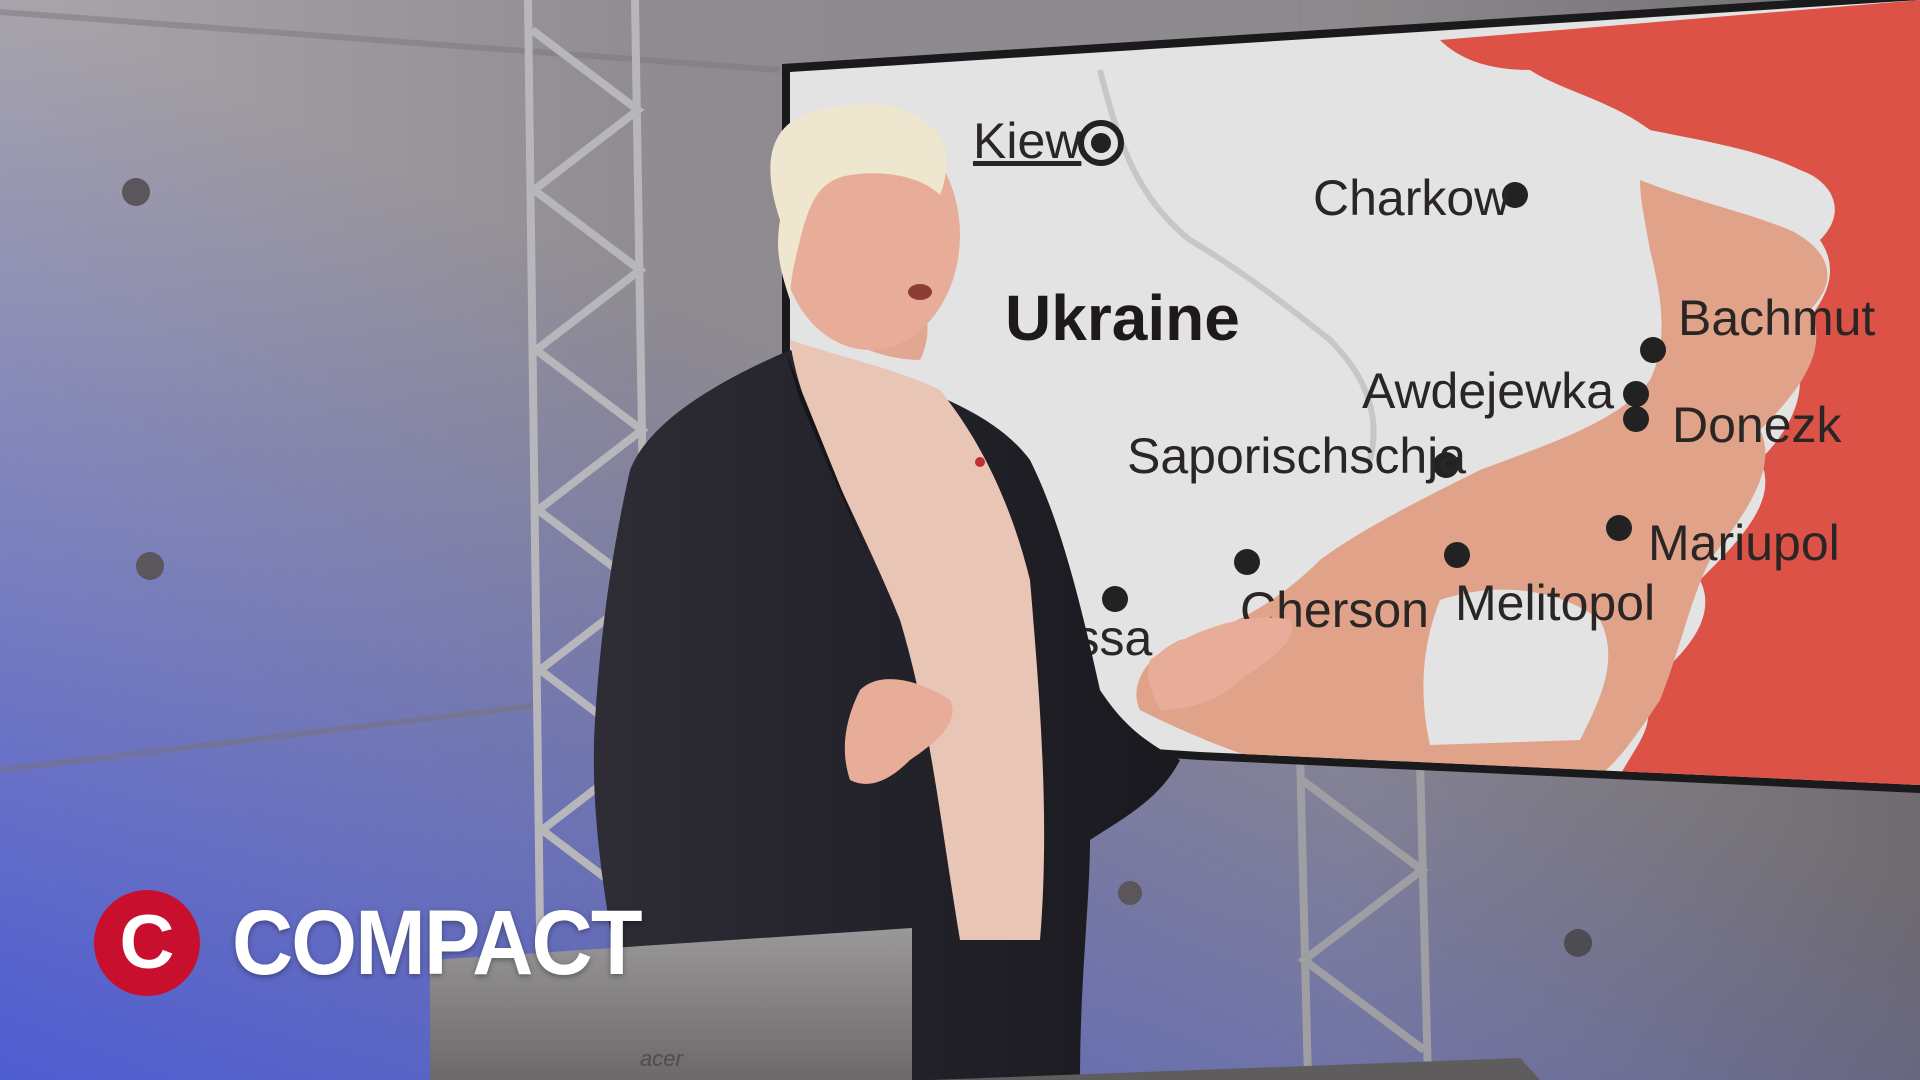  Describe the element at coordinates (437, 943) in the screenshot. I see `logo-text: COMPACT` at that location.